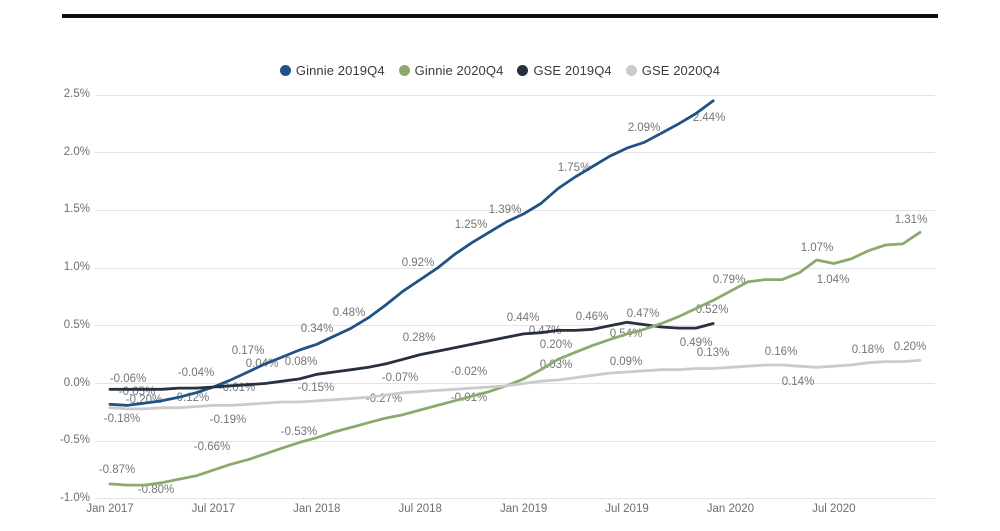 The width and height of the screenshot is (1000, 531). I want to click on data-label: 0.13%, so click(713, 353).